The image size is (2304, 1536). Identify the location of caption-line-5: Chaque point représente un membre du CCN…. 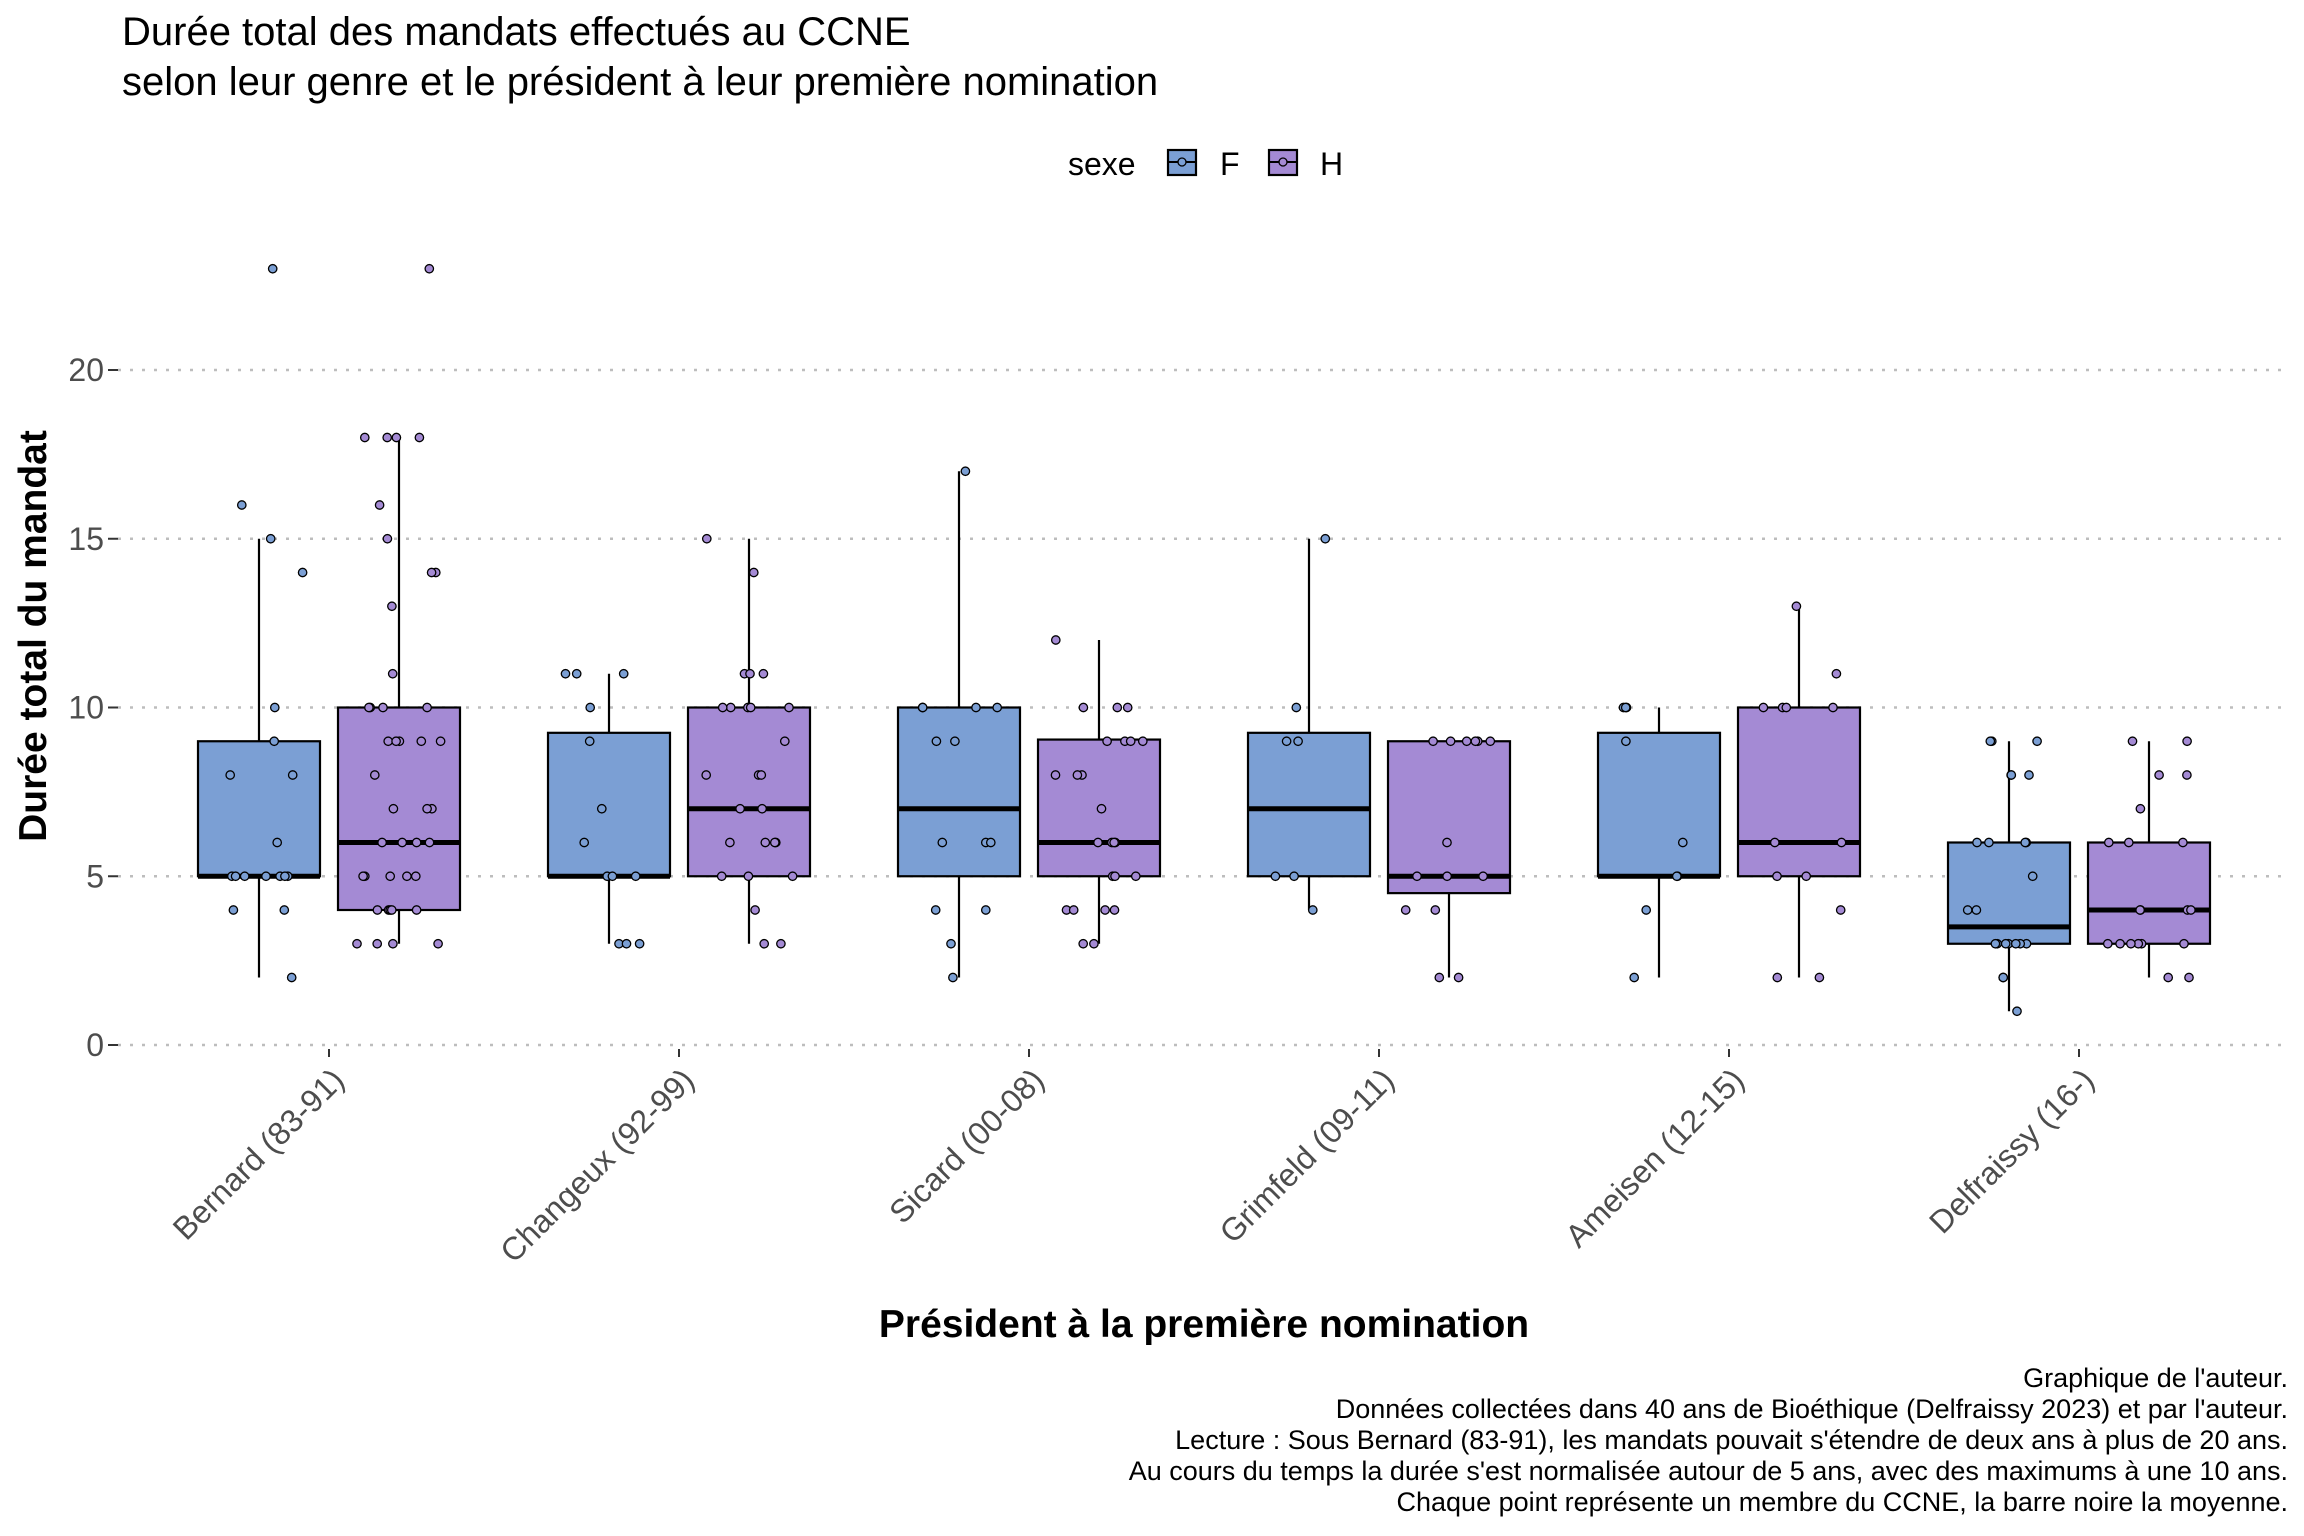
(1843, 1502).